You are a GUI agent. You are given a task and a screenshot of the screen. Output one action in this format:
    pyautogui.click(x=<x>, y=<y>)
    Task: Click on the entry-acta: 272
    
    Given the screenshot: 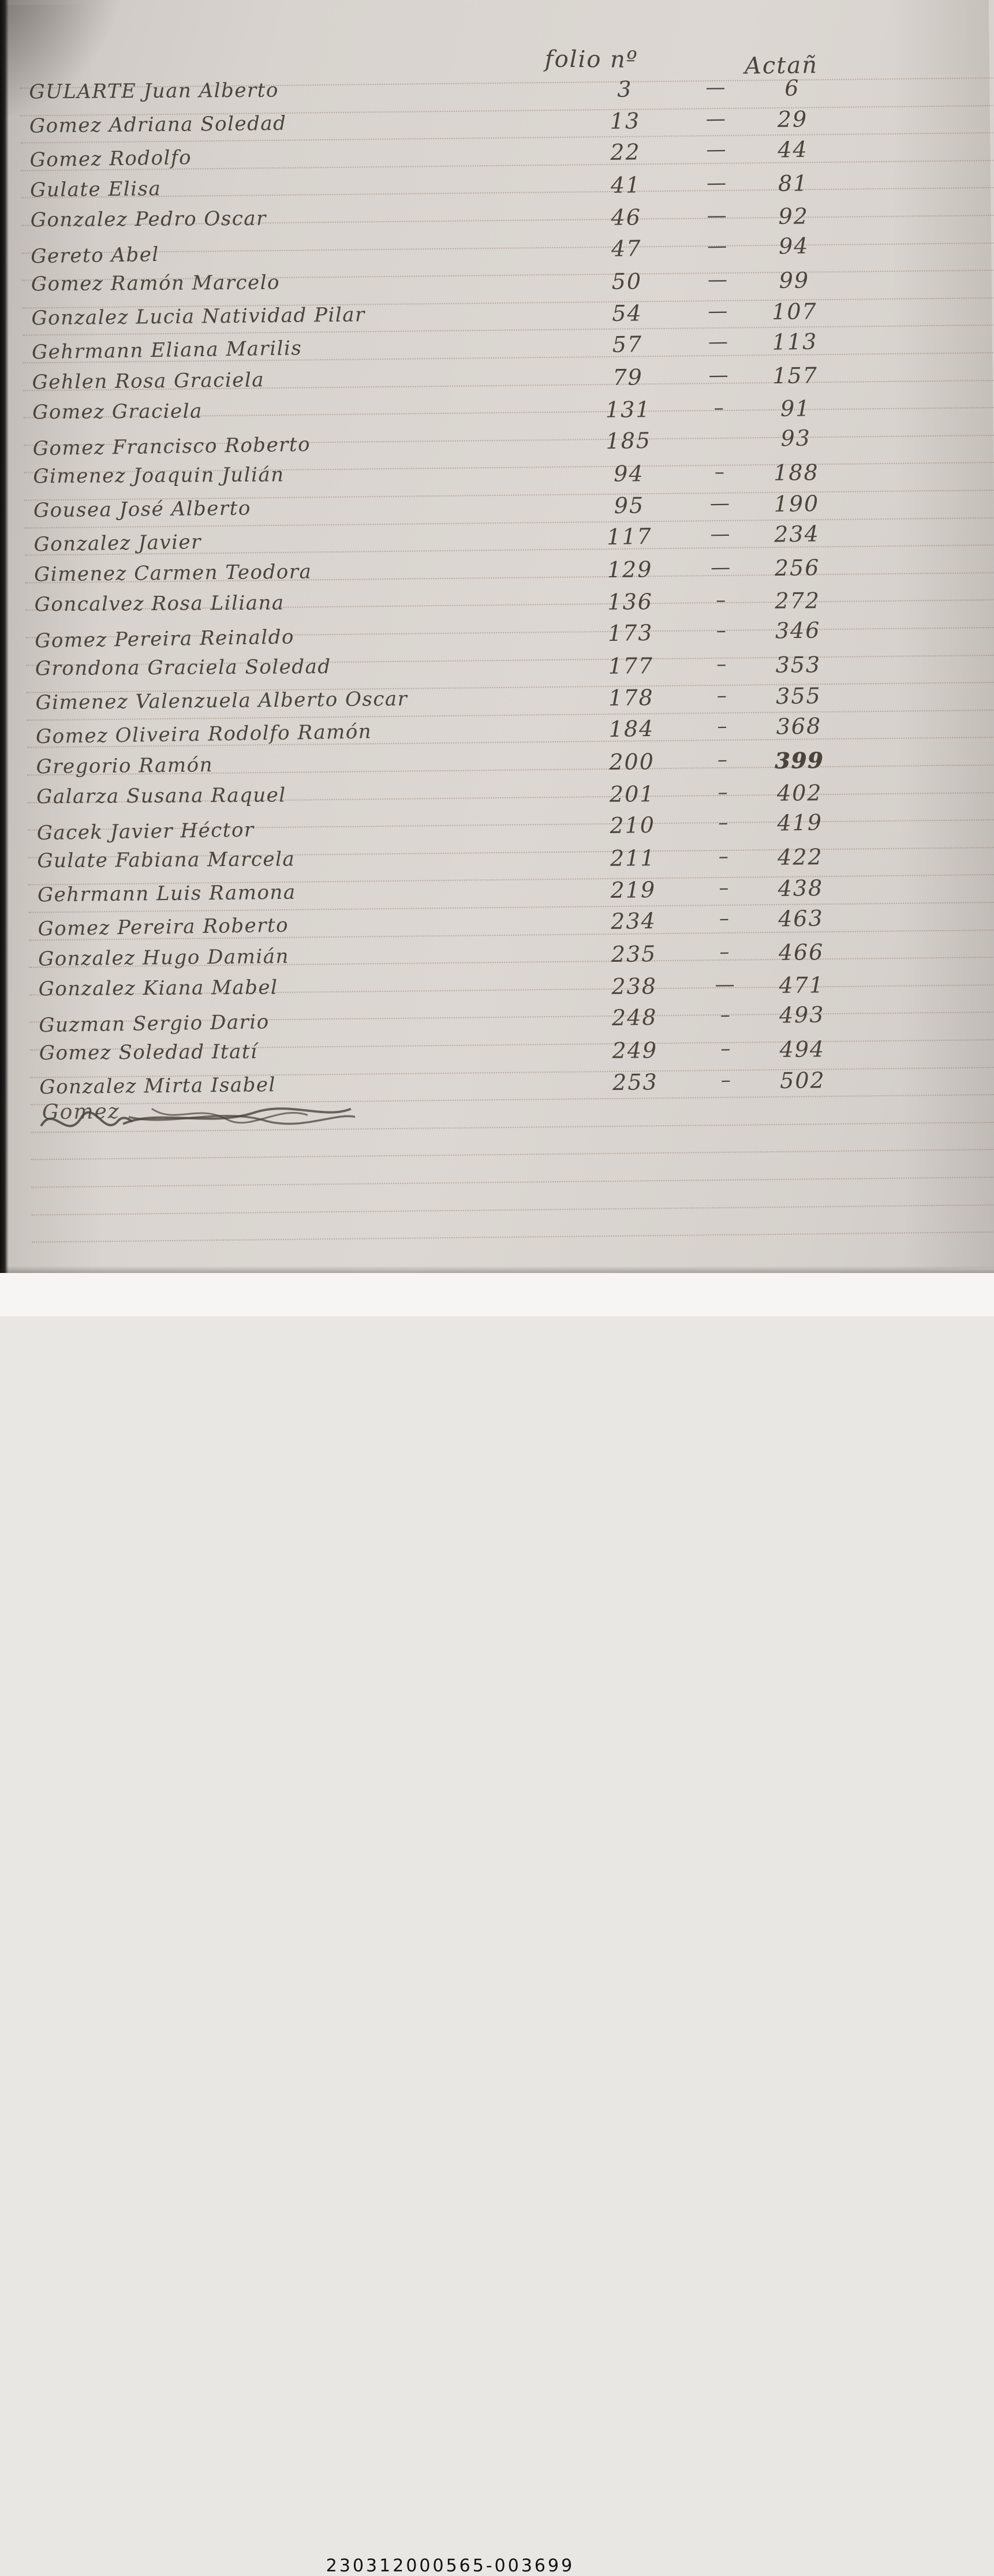 What is the action you would take?
    pyautogui.click(x=798, y=601)
    